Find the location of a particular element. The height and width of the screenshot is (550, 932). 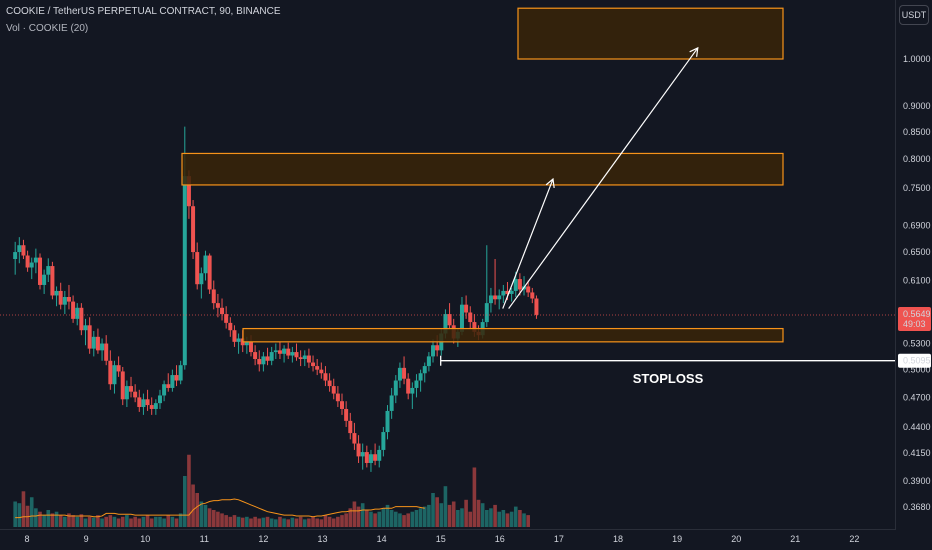

time-tick-label: 12 is located at coordinates (263, 539).